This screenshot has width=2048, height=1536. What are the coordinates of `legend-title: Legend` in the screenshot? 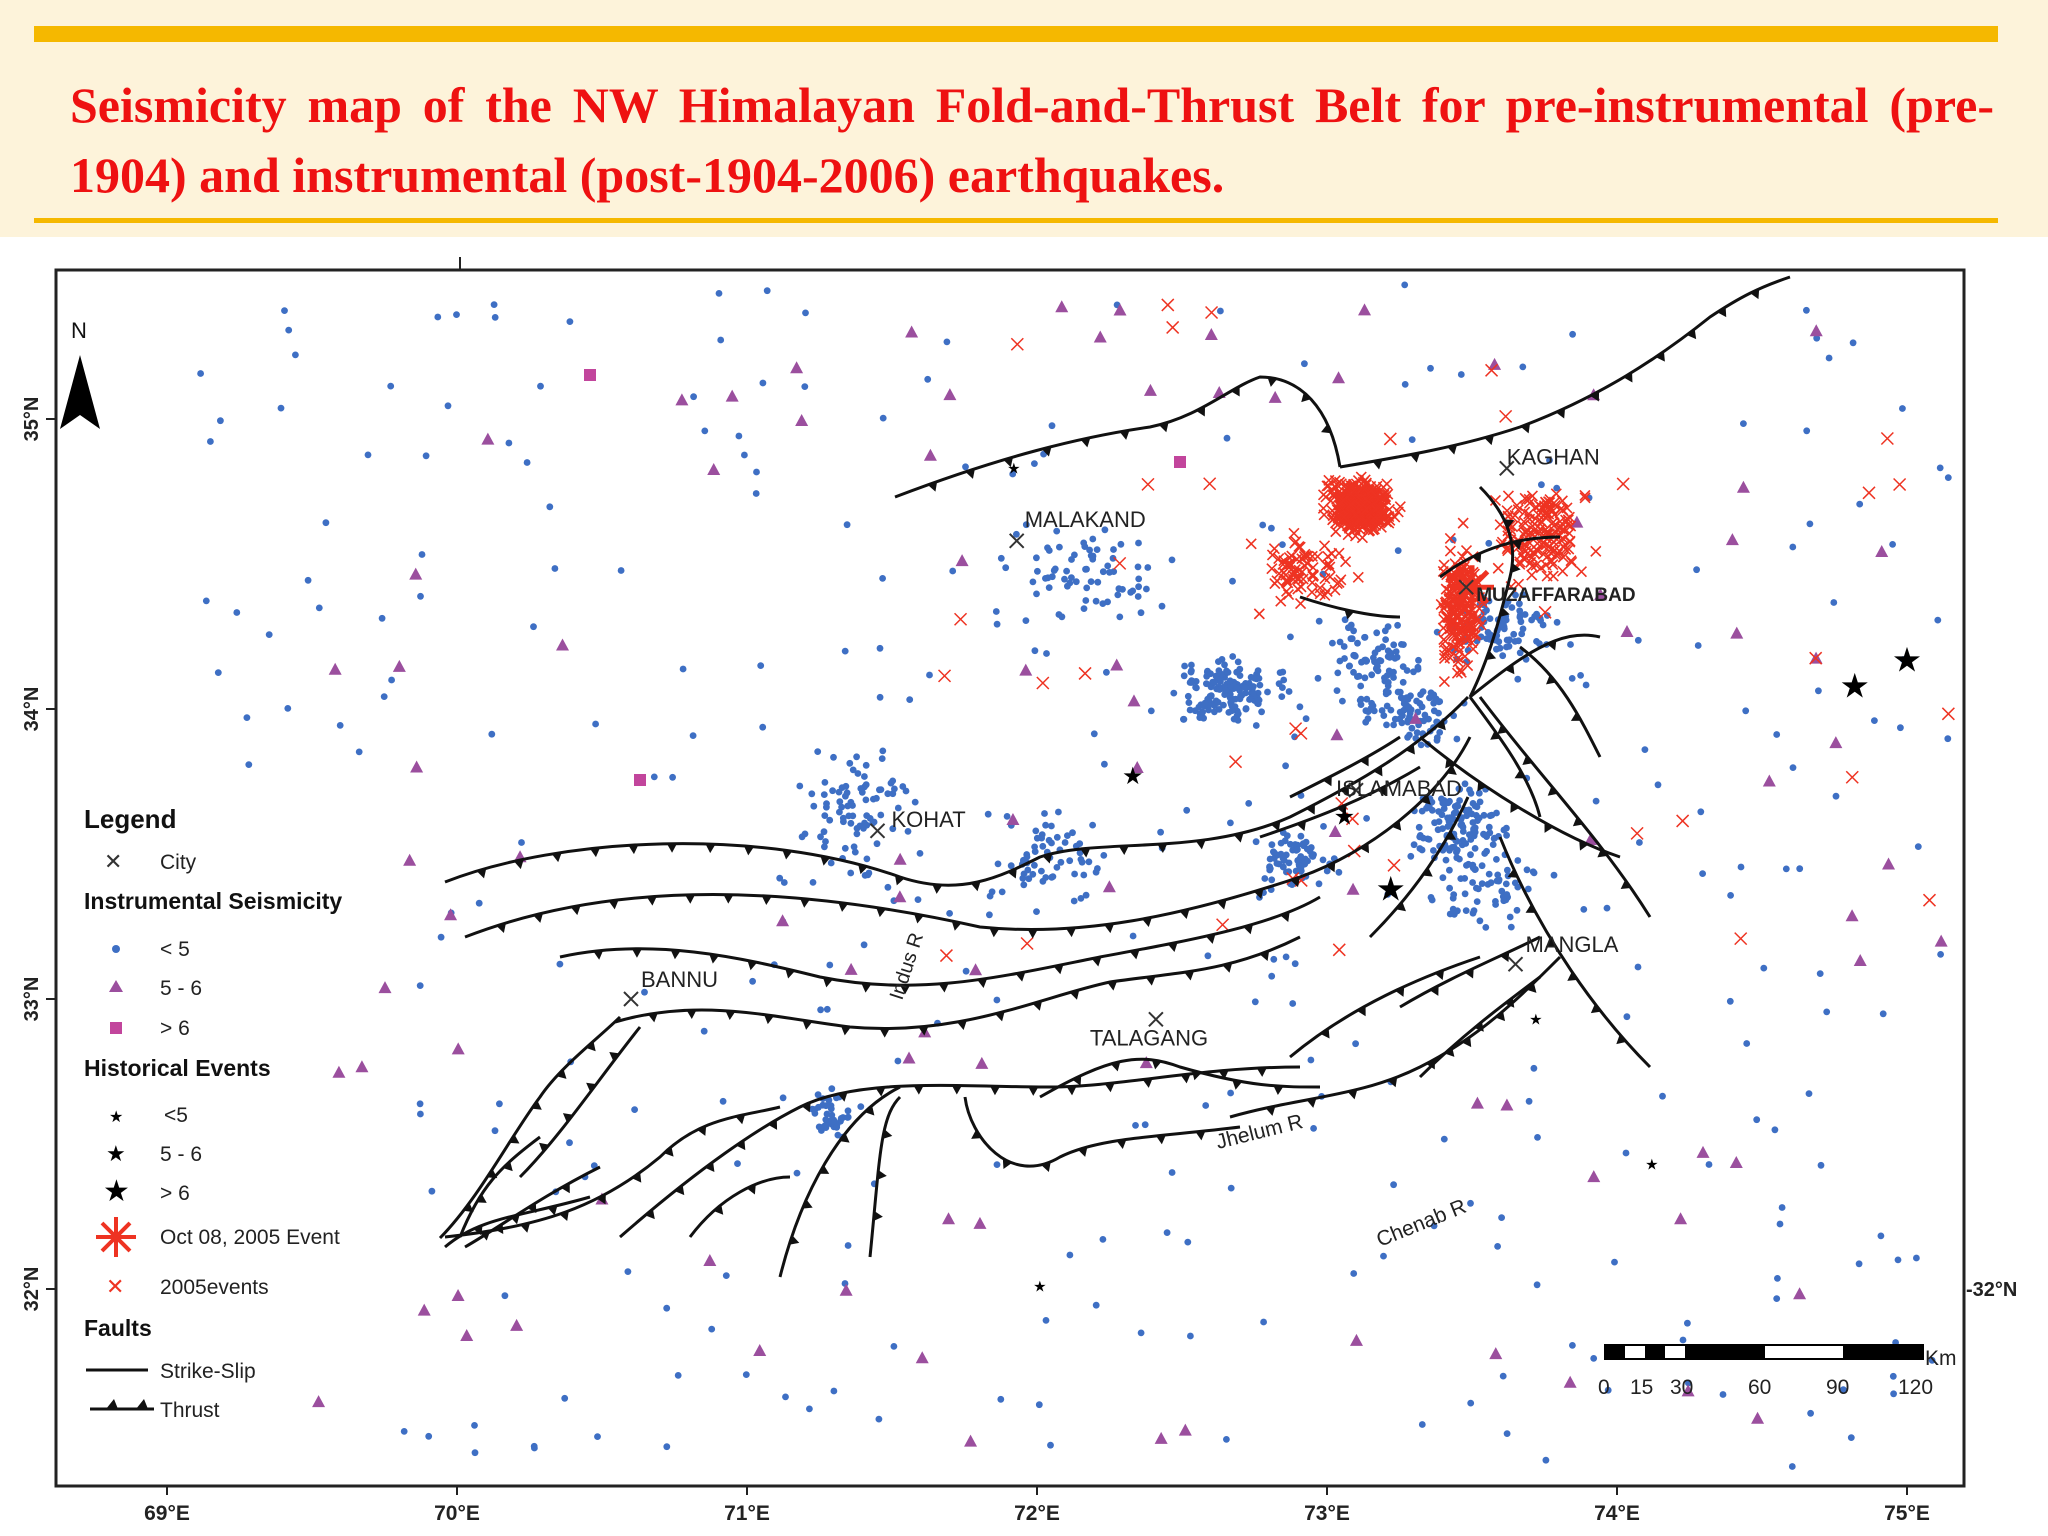 It's located at (130, 819).